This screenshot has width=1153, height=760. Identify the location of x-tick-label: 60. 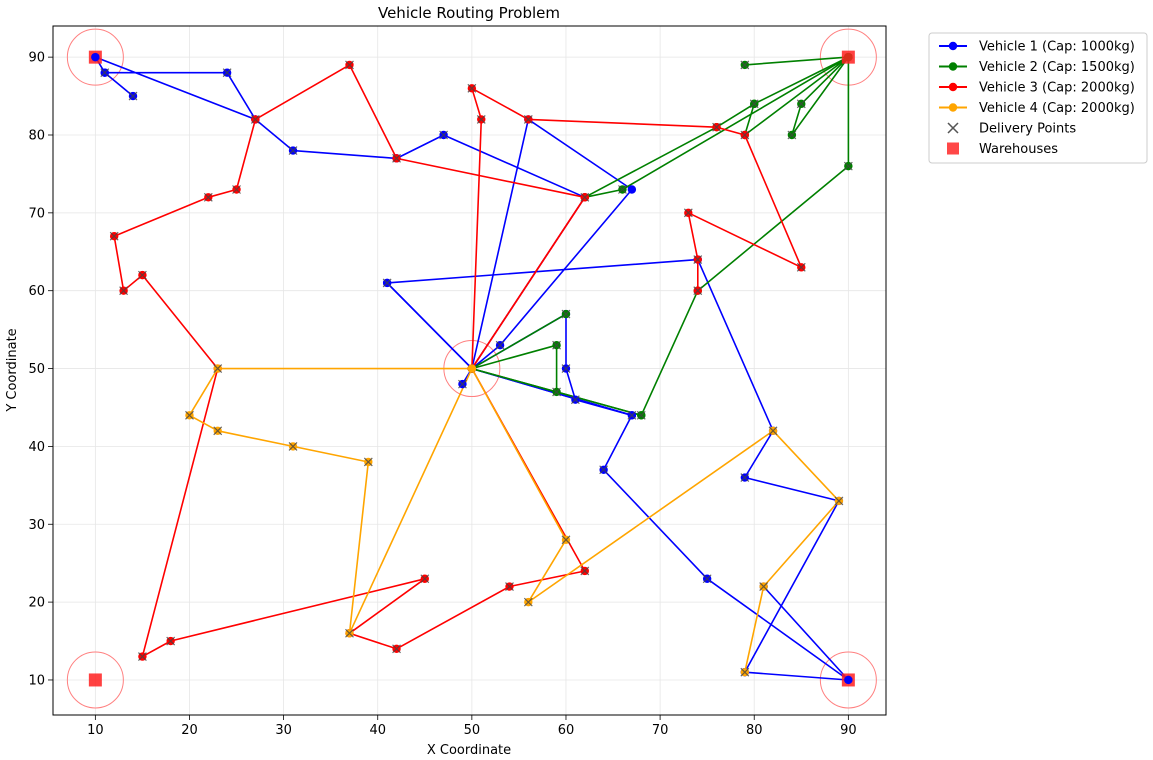
(566, 730).